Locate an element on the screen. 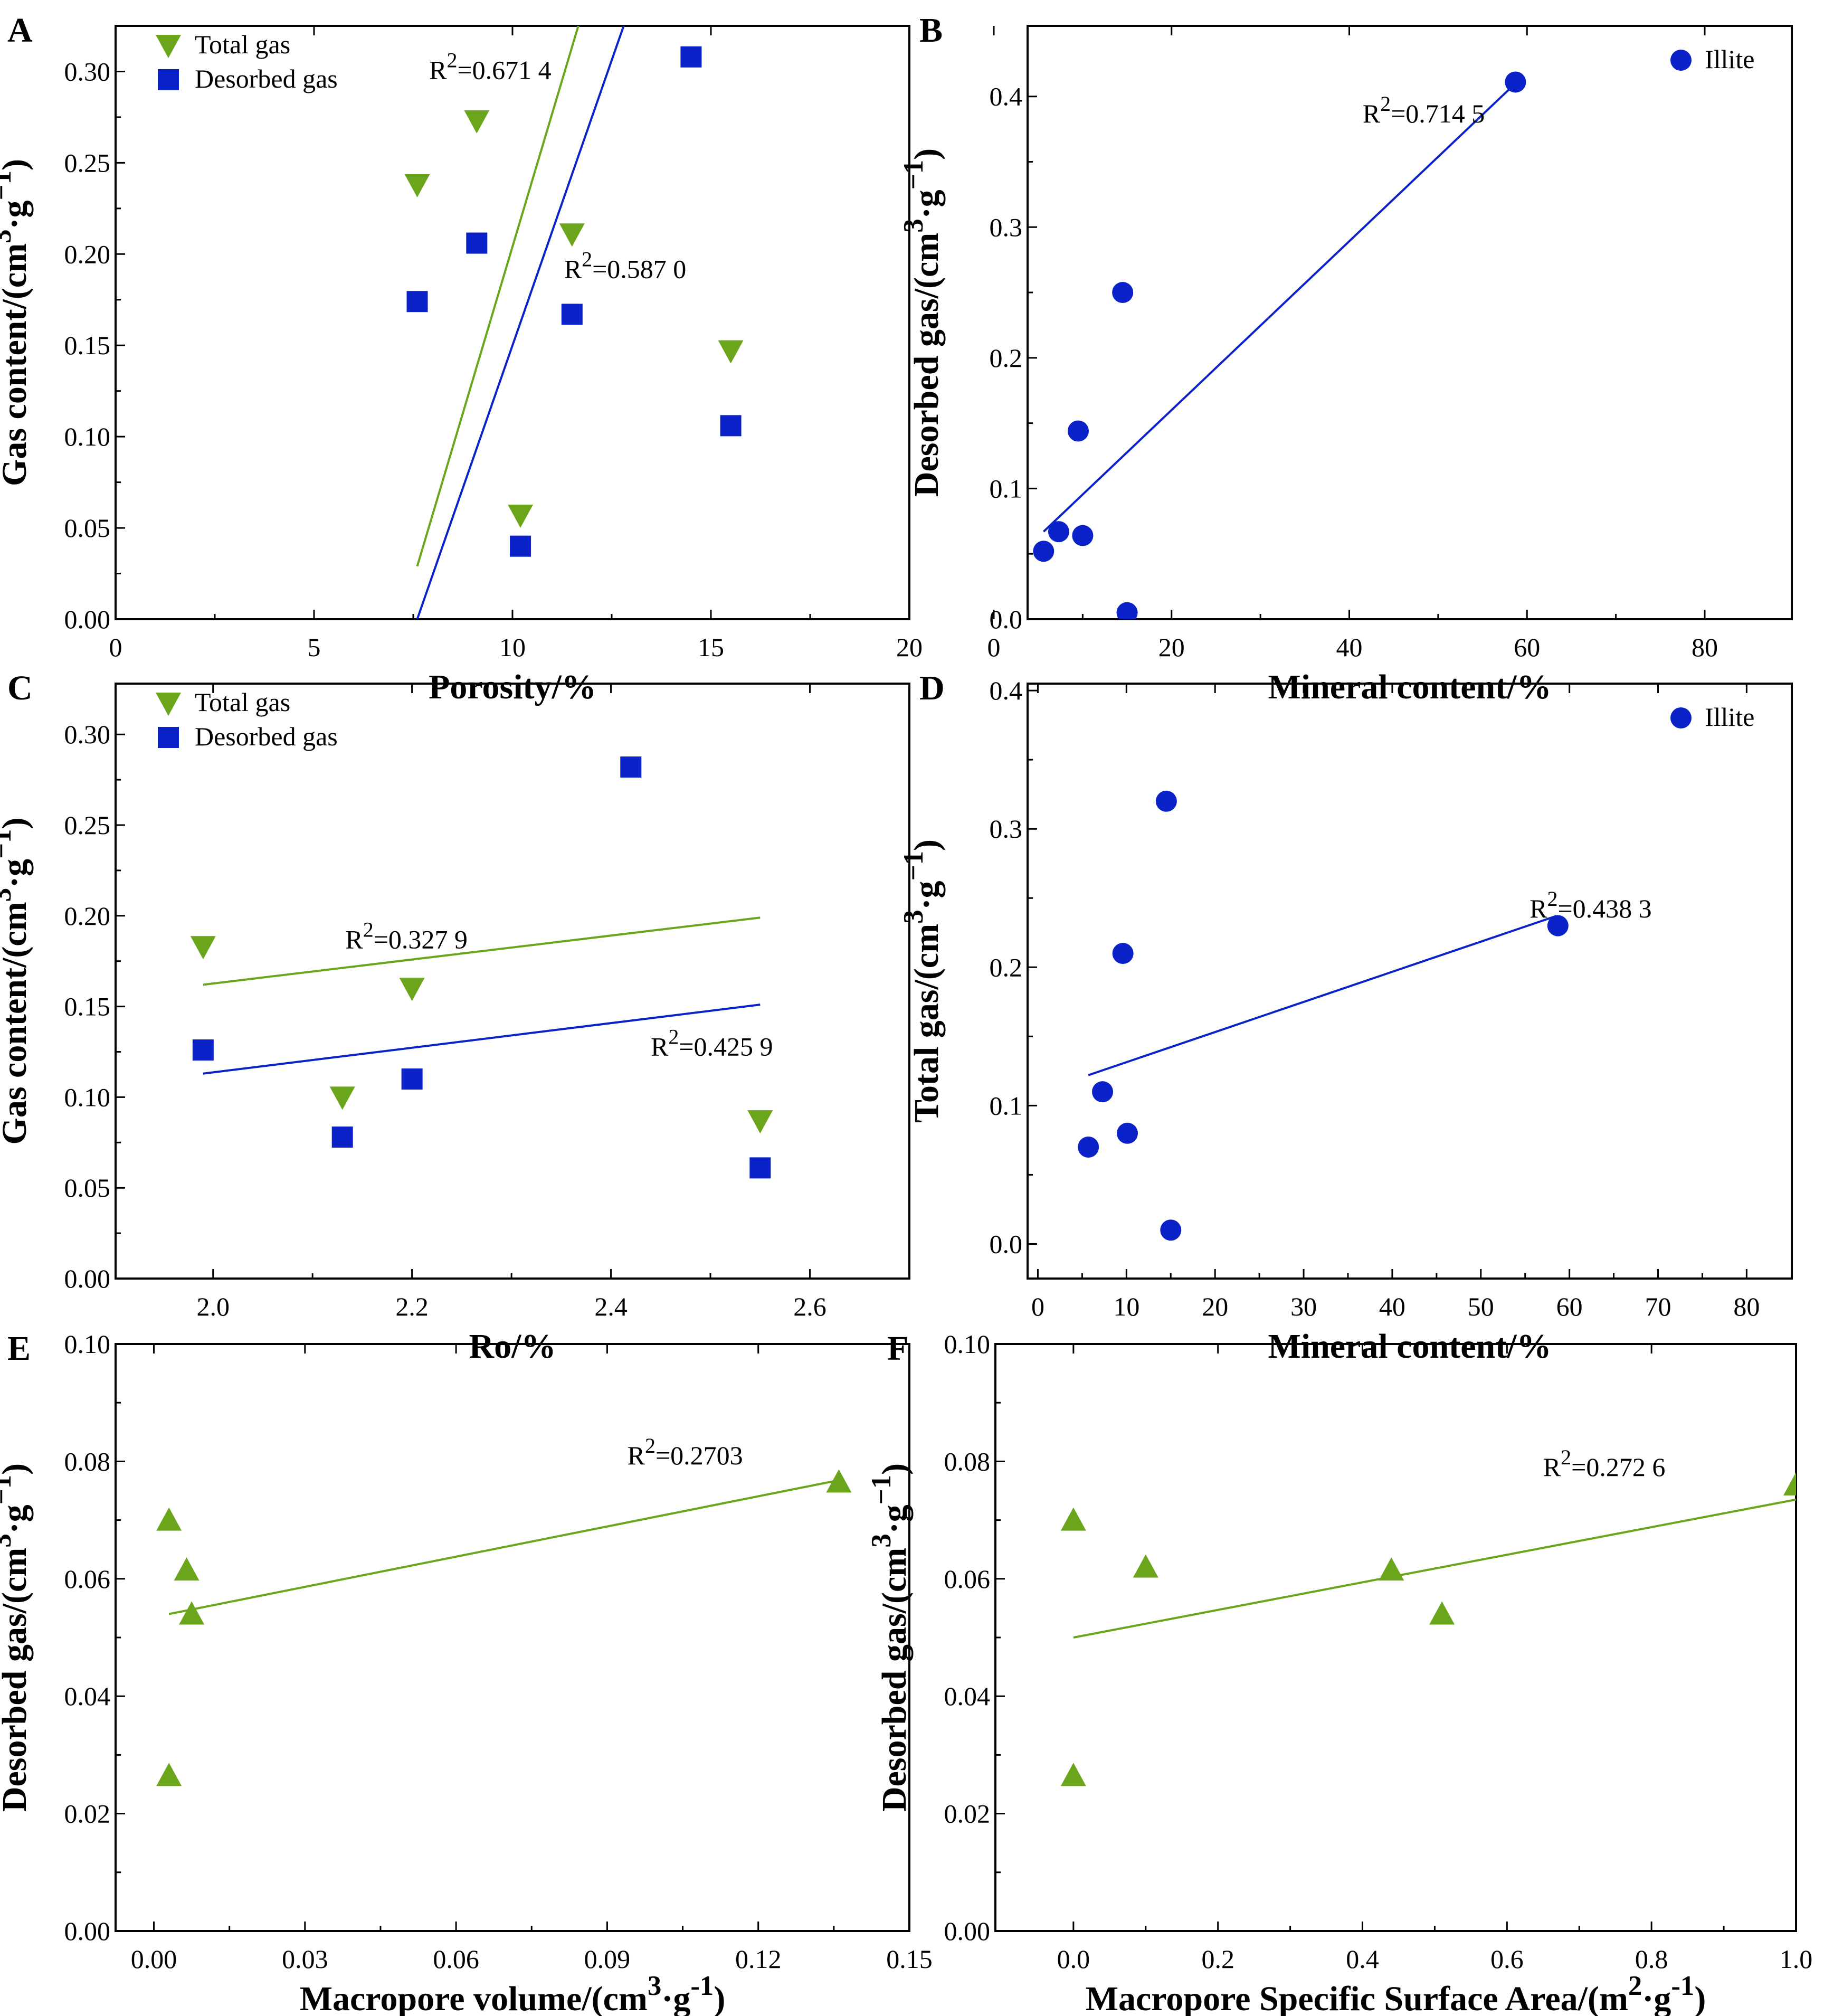  y-axis-title: Desorbed gas/(cm3·g−1) is located at coordinates (890, 1637).